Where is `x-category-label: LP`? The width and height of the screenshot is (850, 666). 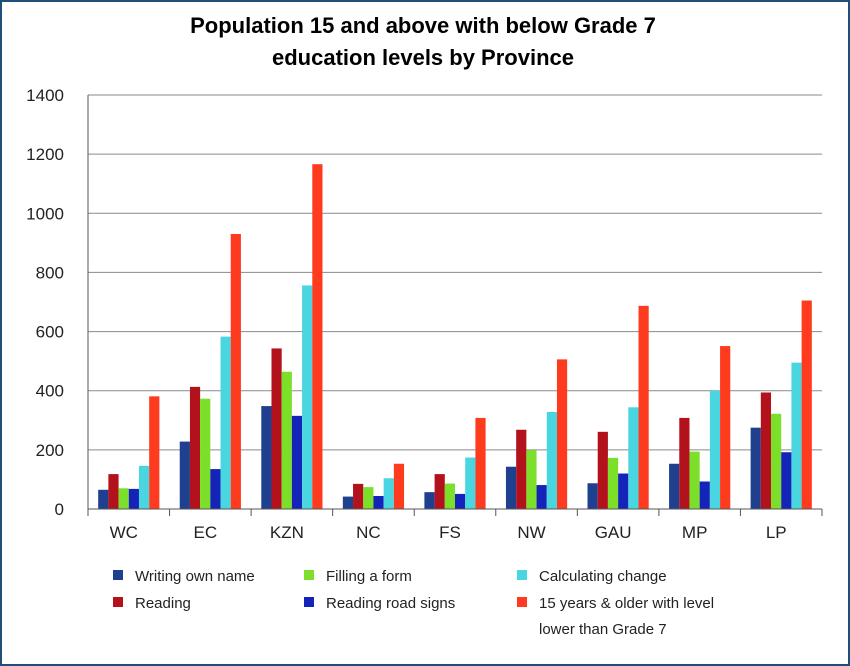 x-category-label: LP is located at coordinates (776, 532).